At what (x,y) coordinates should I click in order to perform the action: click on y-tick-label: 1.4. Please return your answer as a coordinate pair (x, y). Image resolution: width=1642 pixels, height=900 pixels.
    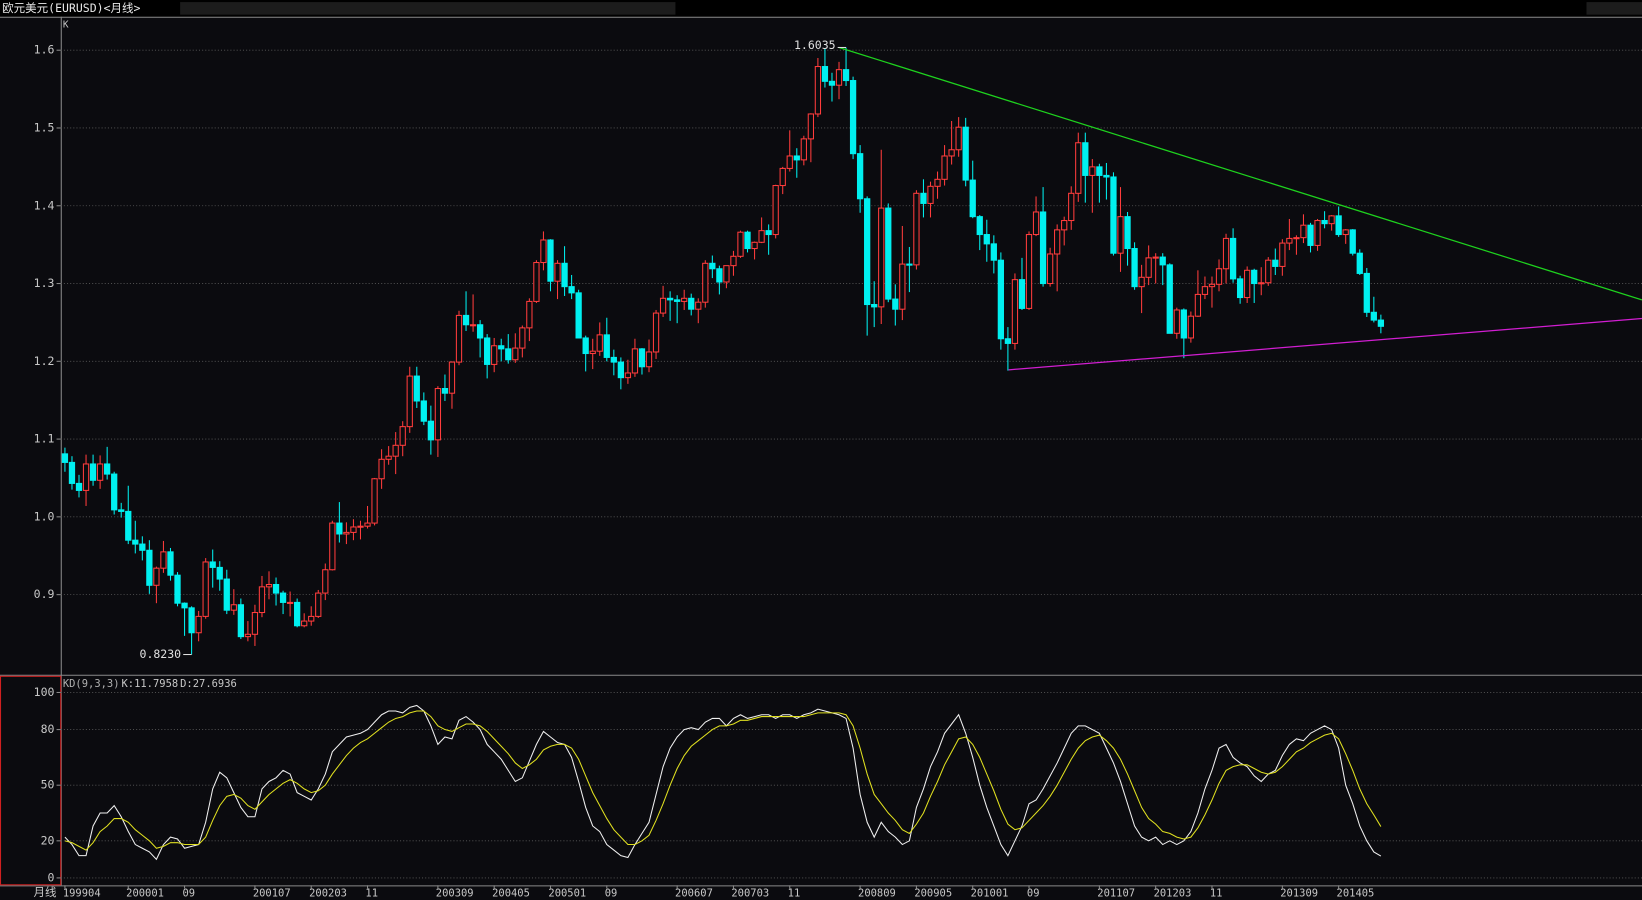
    Looking at the image, I should click on (44, 205).